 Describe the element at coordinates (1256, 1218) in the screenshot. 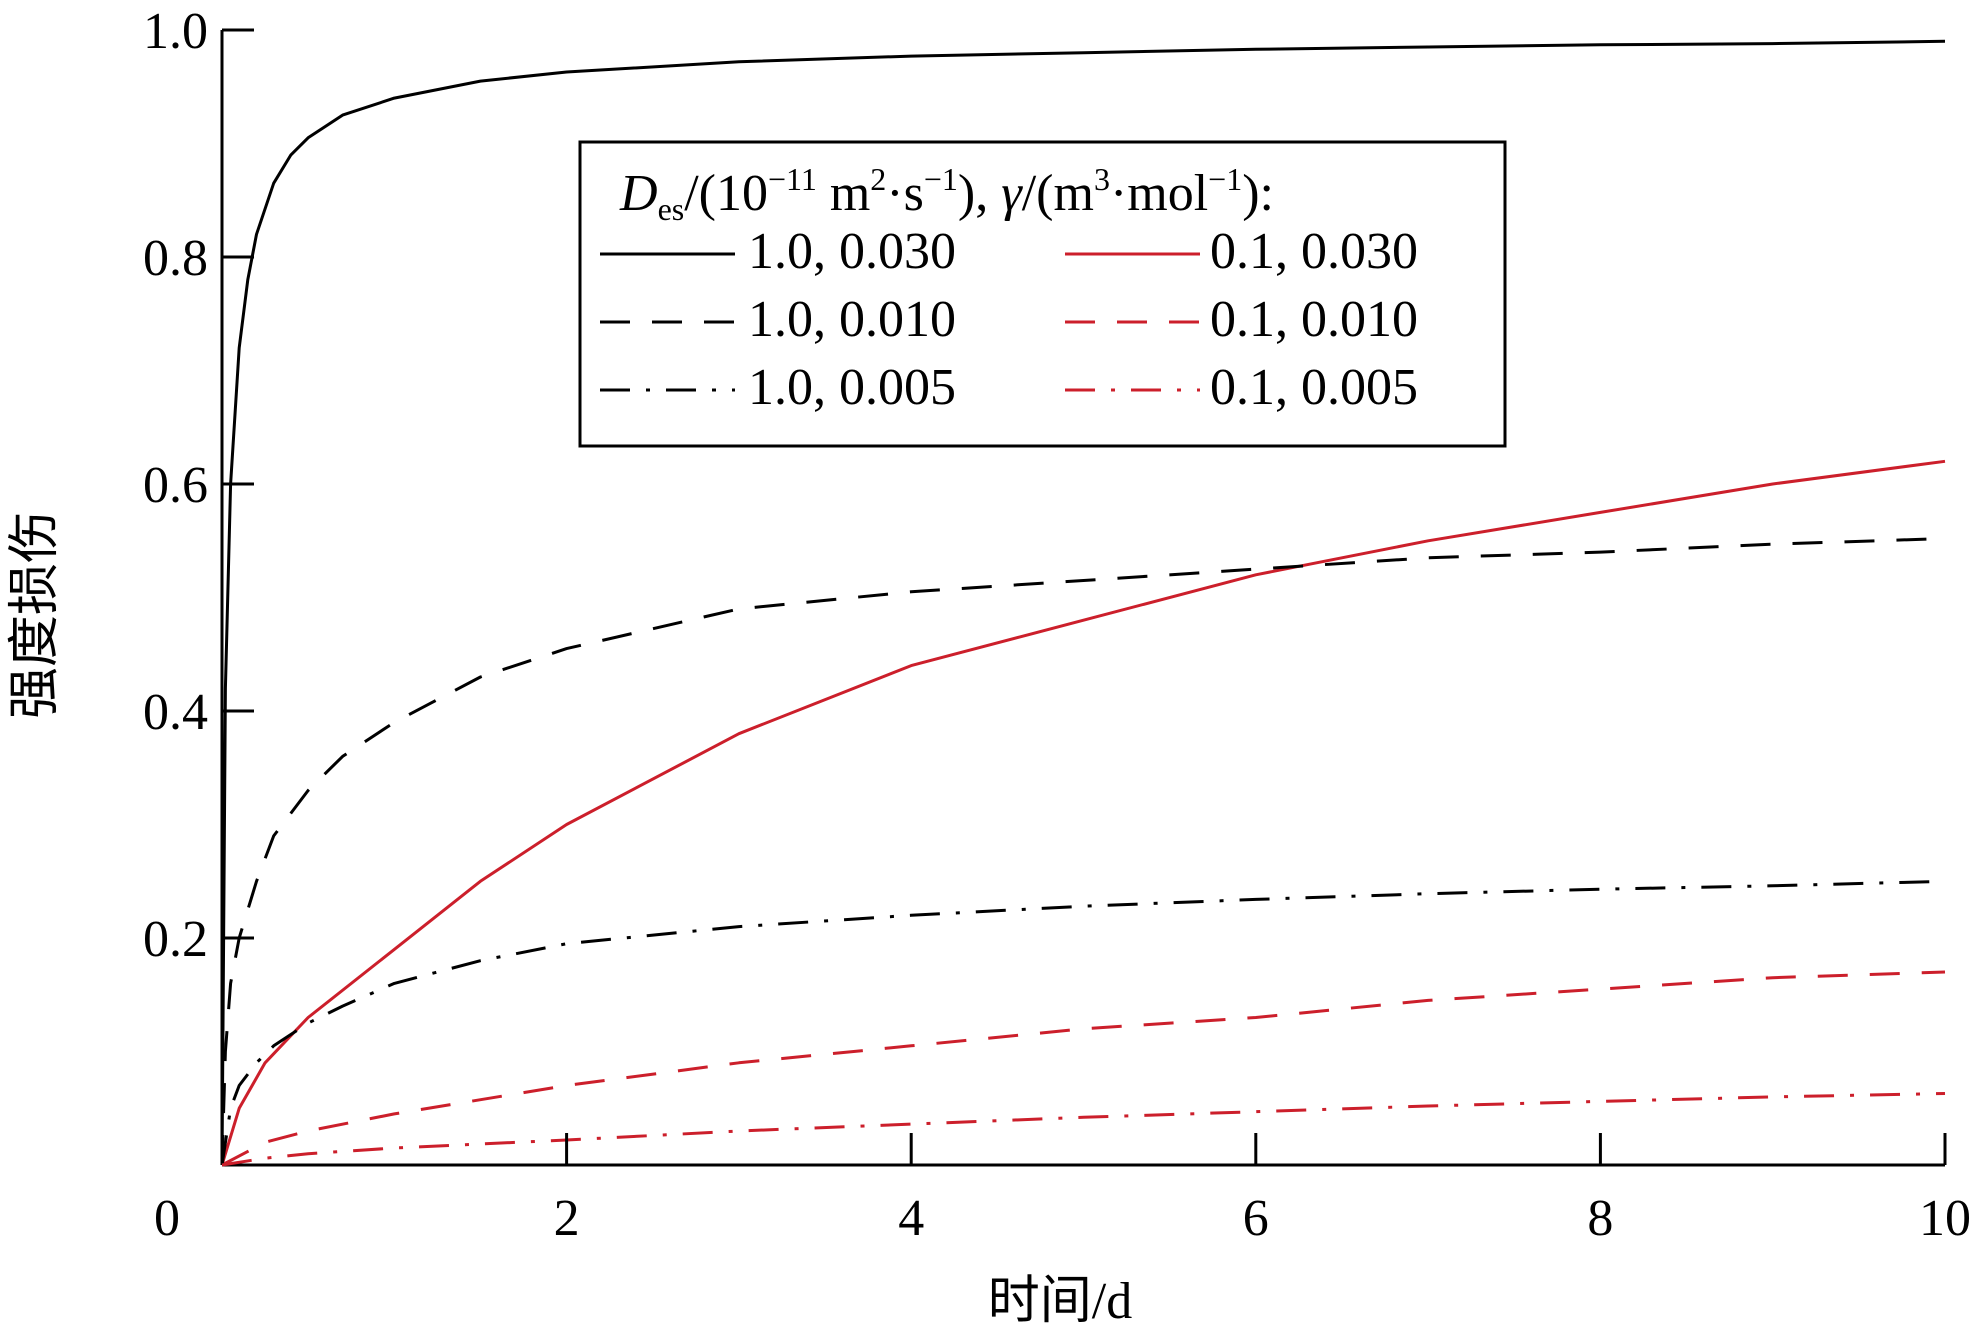

I see `x-tick-label-3: 6` at that location.